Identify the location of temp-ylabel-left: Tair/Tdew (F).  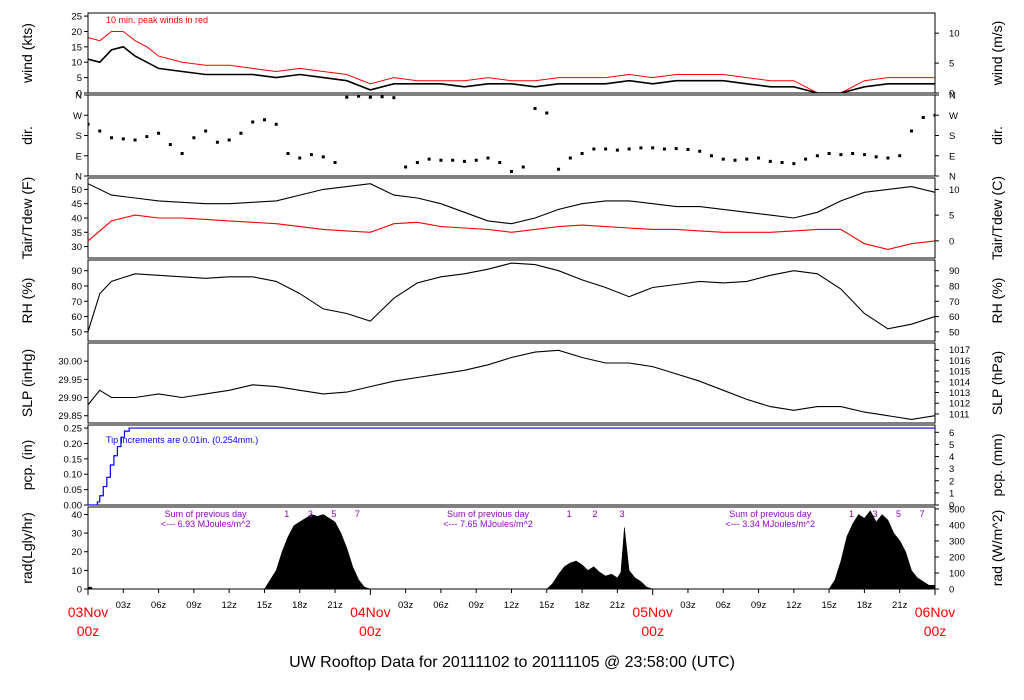
(27, 218).